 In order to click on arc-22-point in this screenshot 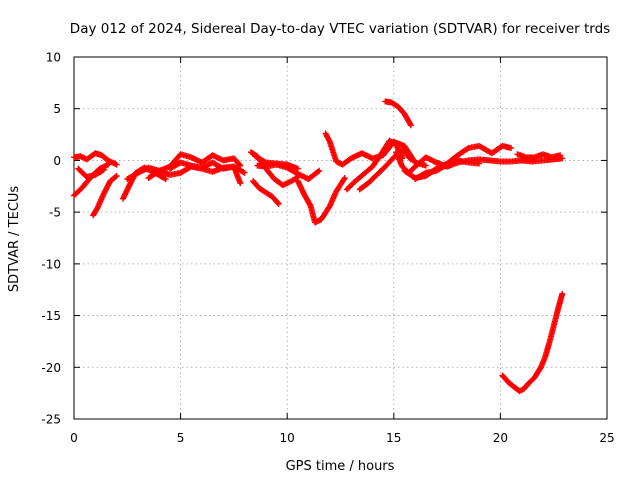, I will do `click(560, 155)`.